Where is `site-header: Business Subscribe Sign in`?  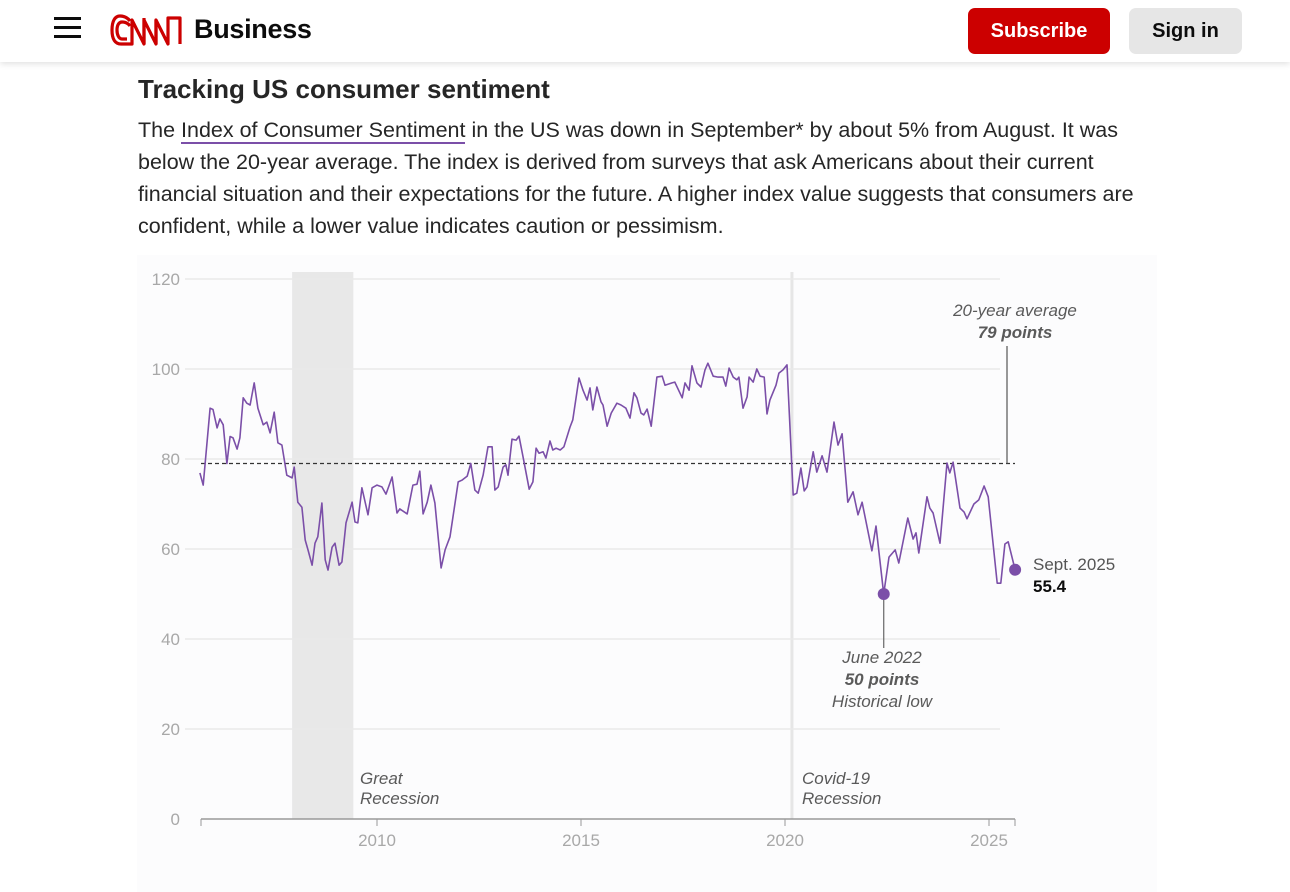
site-header: Business Subscribe Sign in is located at coordinates (645, 31).